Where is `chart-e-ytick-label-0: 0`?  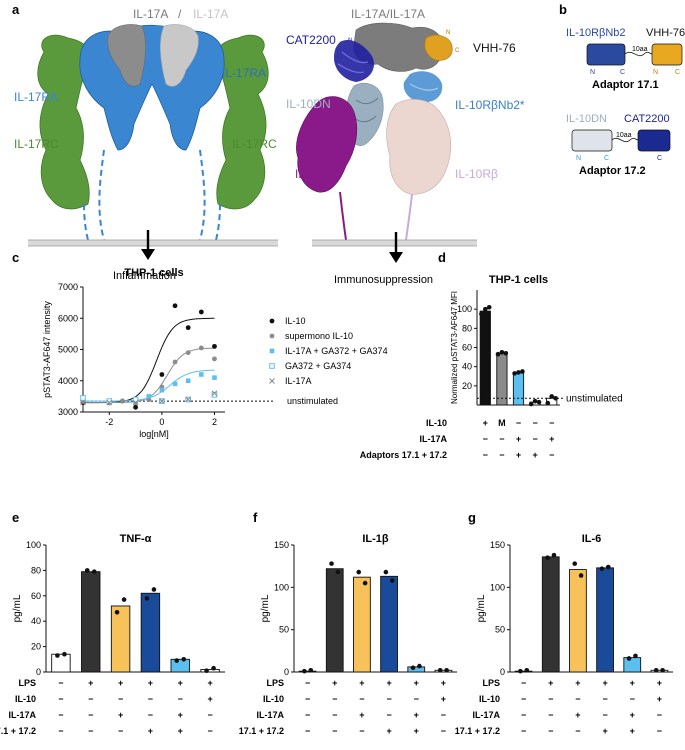 chart-e-ytick-label-0: 0 is located at coordinates (38, 672).